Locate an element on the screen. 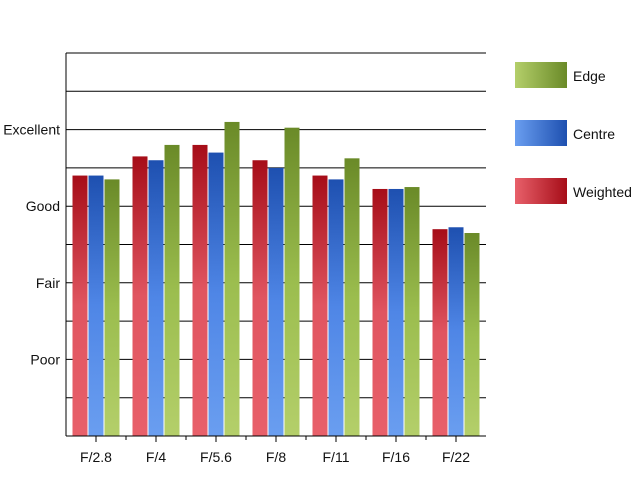 The height and width of the screenshot is (480, 640). legend-swatch-weighted is located at coordinates (541, 191).